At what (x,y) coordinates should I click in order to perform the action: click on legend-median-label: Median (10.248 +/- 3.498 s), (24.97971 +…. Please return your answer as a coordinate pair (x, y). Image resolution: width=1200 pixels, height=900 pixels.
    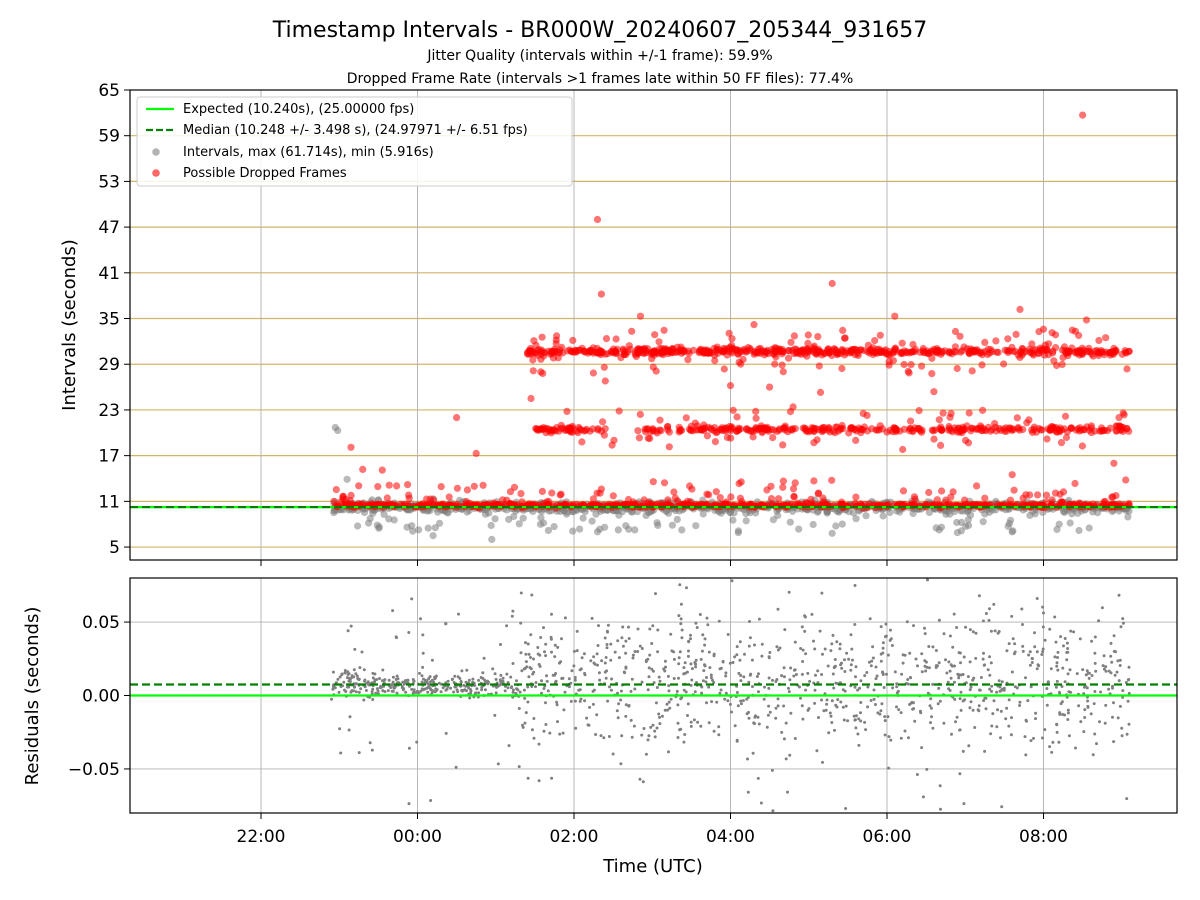
    Looking at the image, I should click on (355, 130).